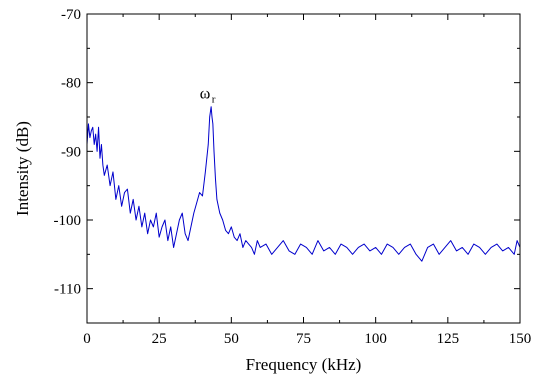 The height and width of the screenshot is (382, 539). I want to click on annotation-omega: ω, so click(205, 94).